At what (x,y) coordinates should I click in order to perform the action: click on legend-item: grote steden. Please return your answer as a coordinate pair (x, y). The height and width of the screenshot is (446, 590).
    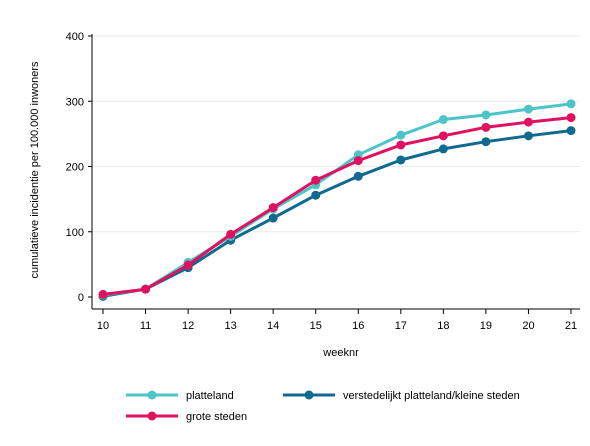
    Looking at the image, I should click on (186, 417).